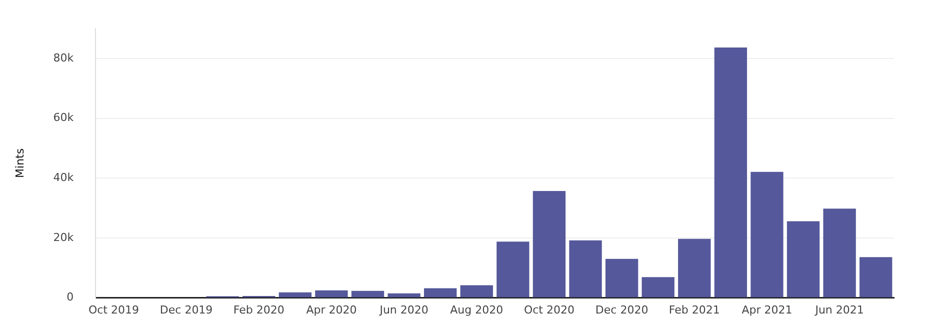  What do you see at coordinates (70, 297) in the screenshot?
I see `y-tick-label: 0` at bounding box center [70, 297].